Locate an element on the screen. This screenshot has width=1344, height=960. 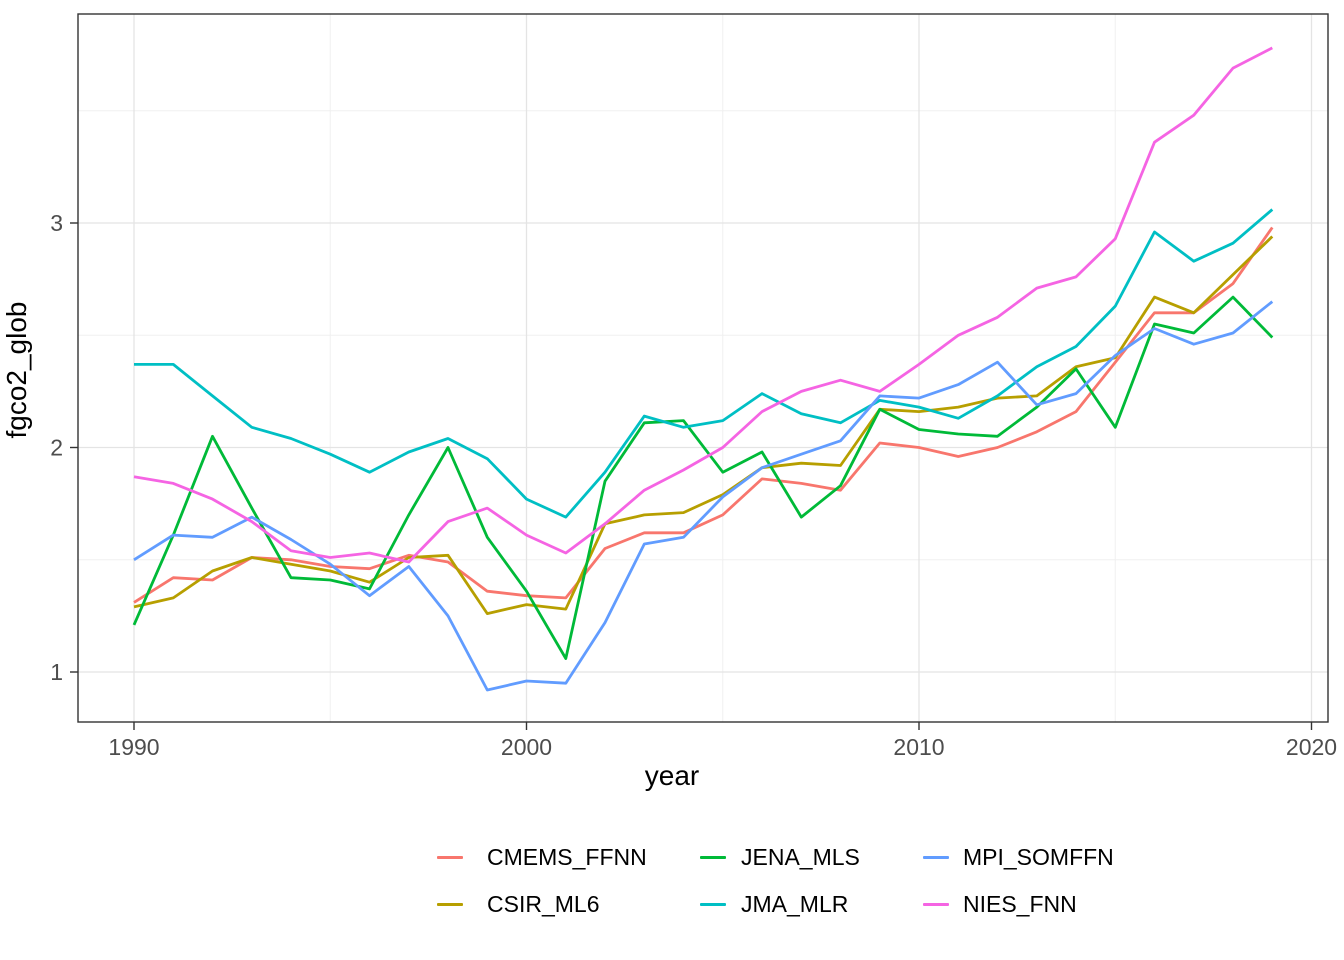
legend-key-JENA_MLS is located at coordinates (713, 857).